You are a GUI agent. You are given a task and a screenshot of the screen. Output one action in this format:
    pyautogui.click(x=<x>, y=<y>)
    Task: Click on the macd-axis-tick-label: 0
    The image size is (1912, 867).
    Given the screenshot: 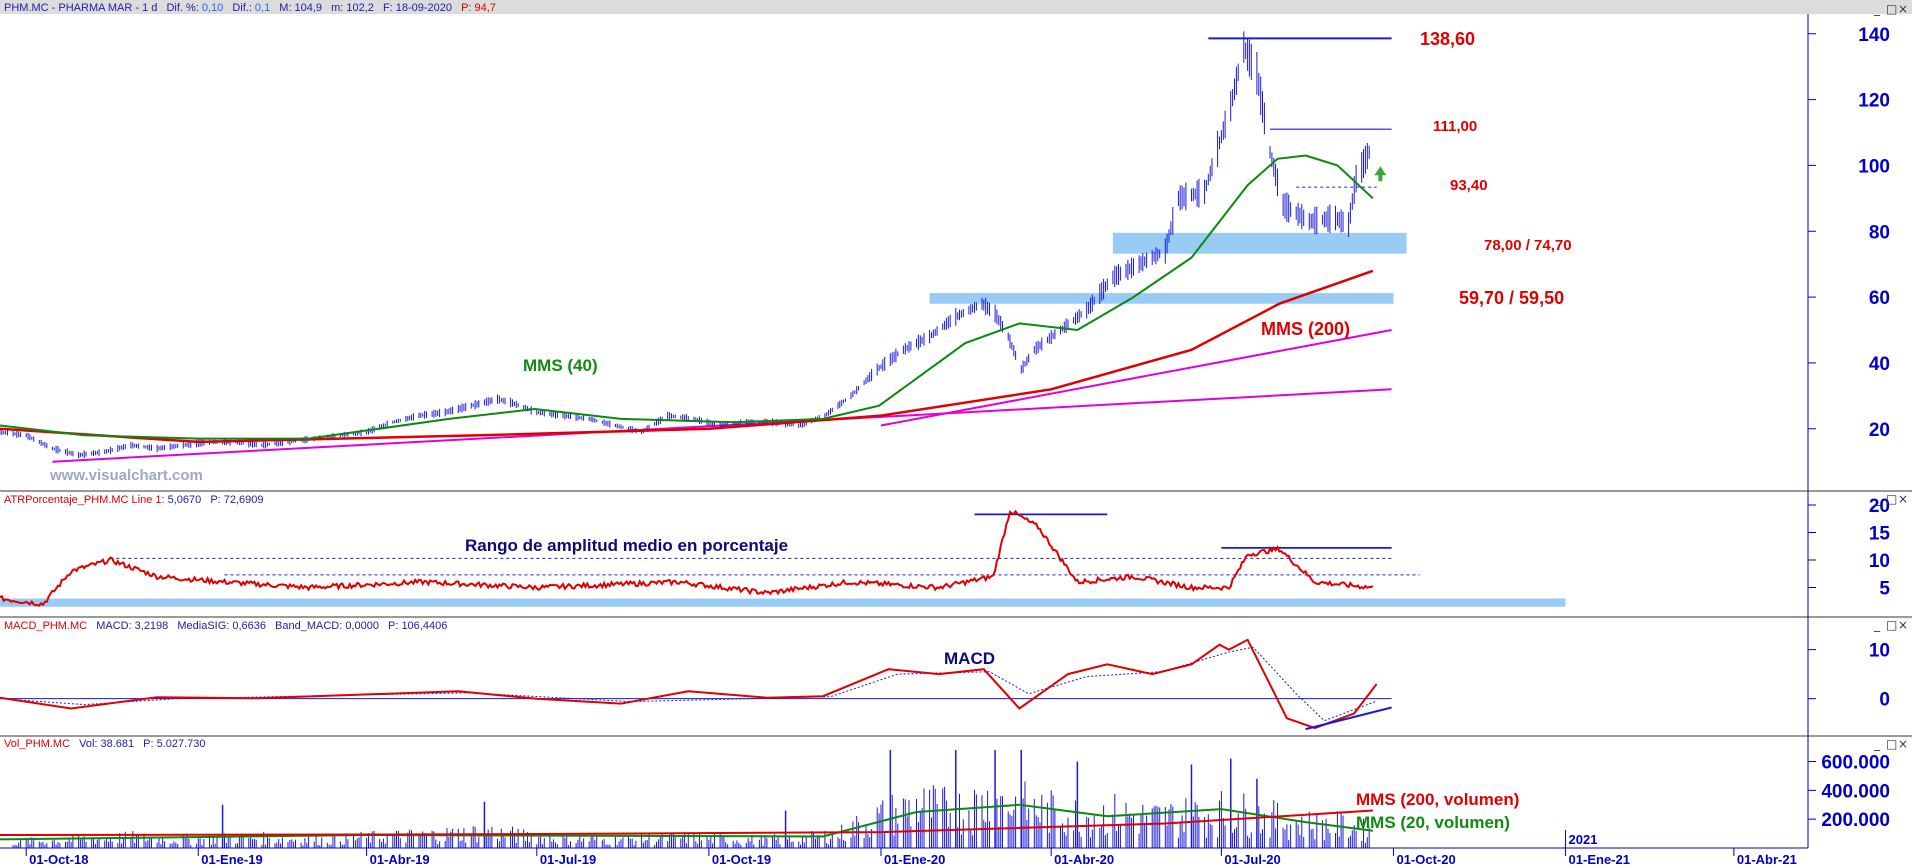 What is the action you would take?
    pyautogui.click(x=1884, y=700)
    